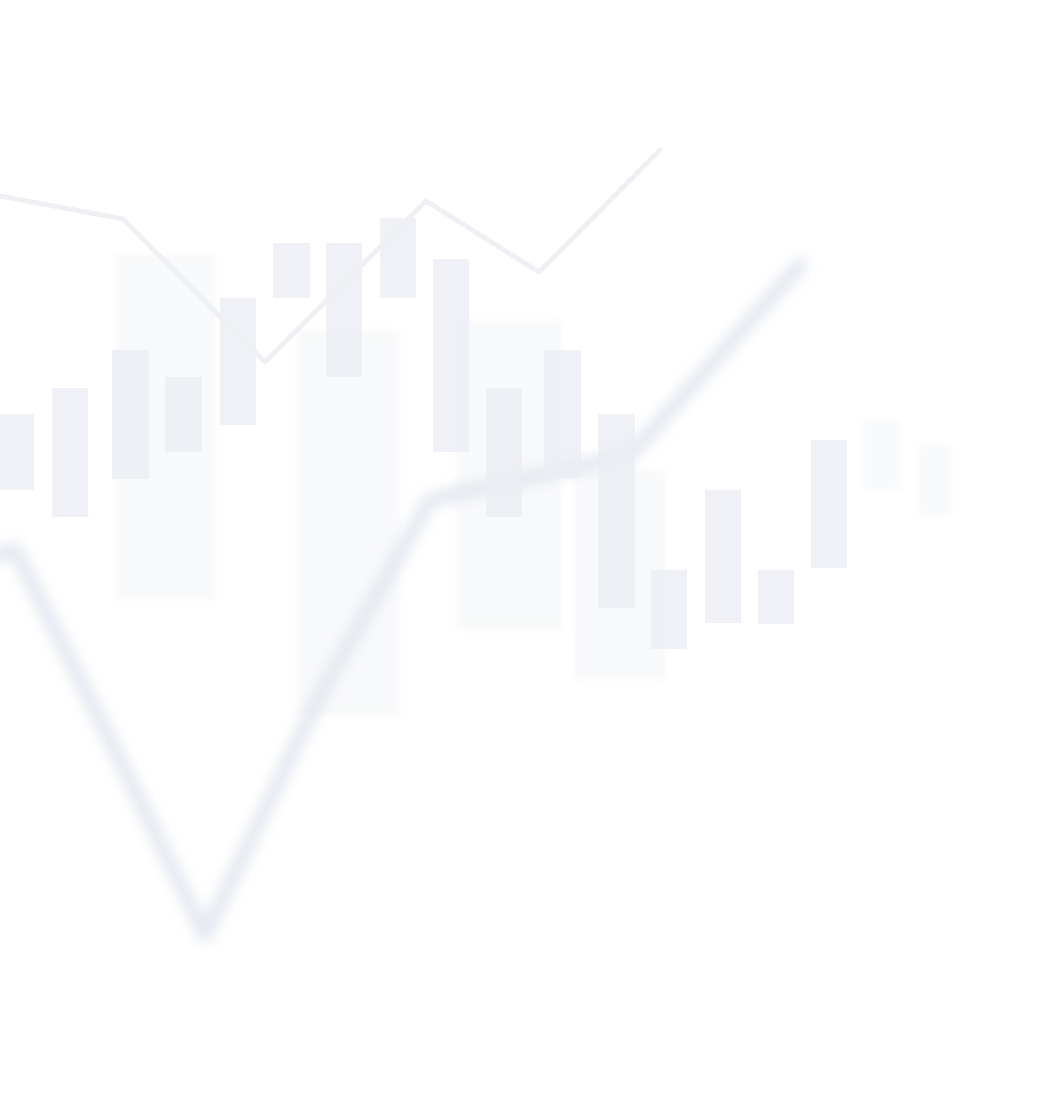 This screenshot has width=1054, height=1110. I want to click on faint-candles, so click(907, 467).